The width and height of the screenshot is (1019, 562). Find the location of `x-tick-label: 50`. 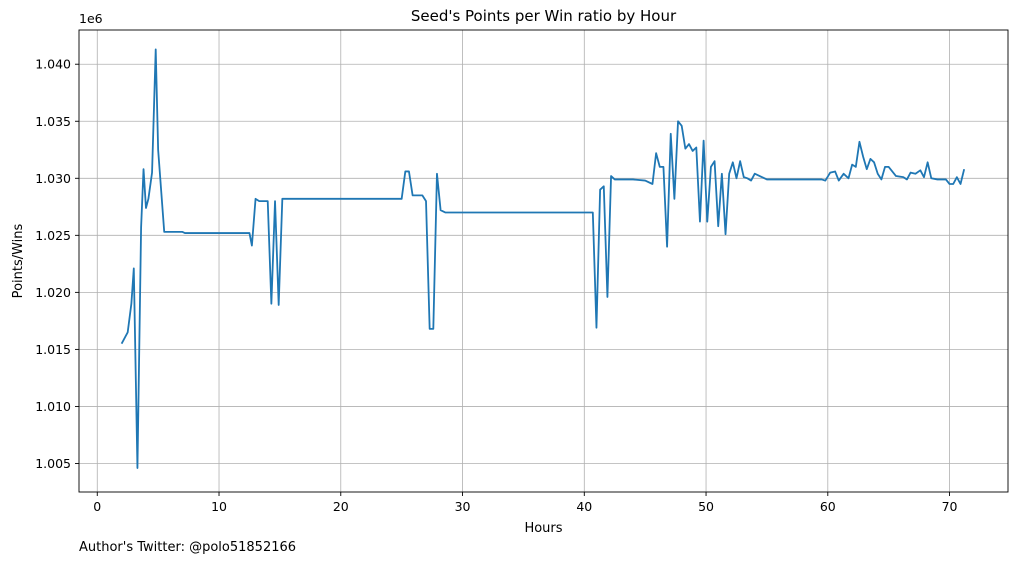

x-tick-label: 50 is located at coordinates (706, 506).